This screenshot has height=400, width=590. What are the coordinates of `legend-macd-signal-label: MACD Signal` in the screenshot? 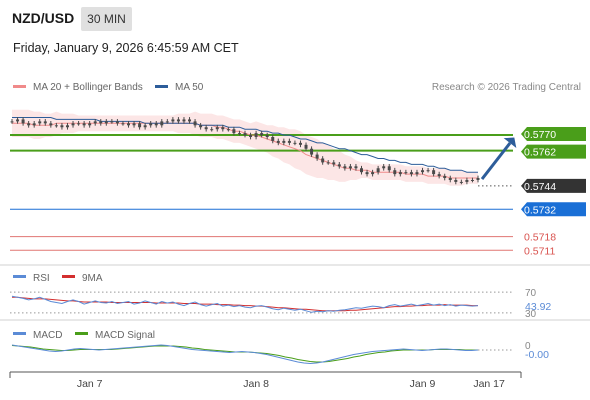 It's located at (125, 335).